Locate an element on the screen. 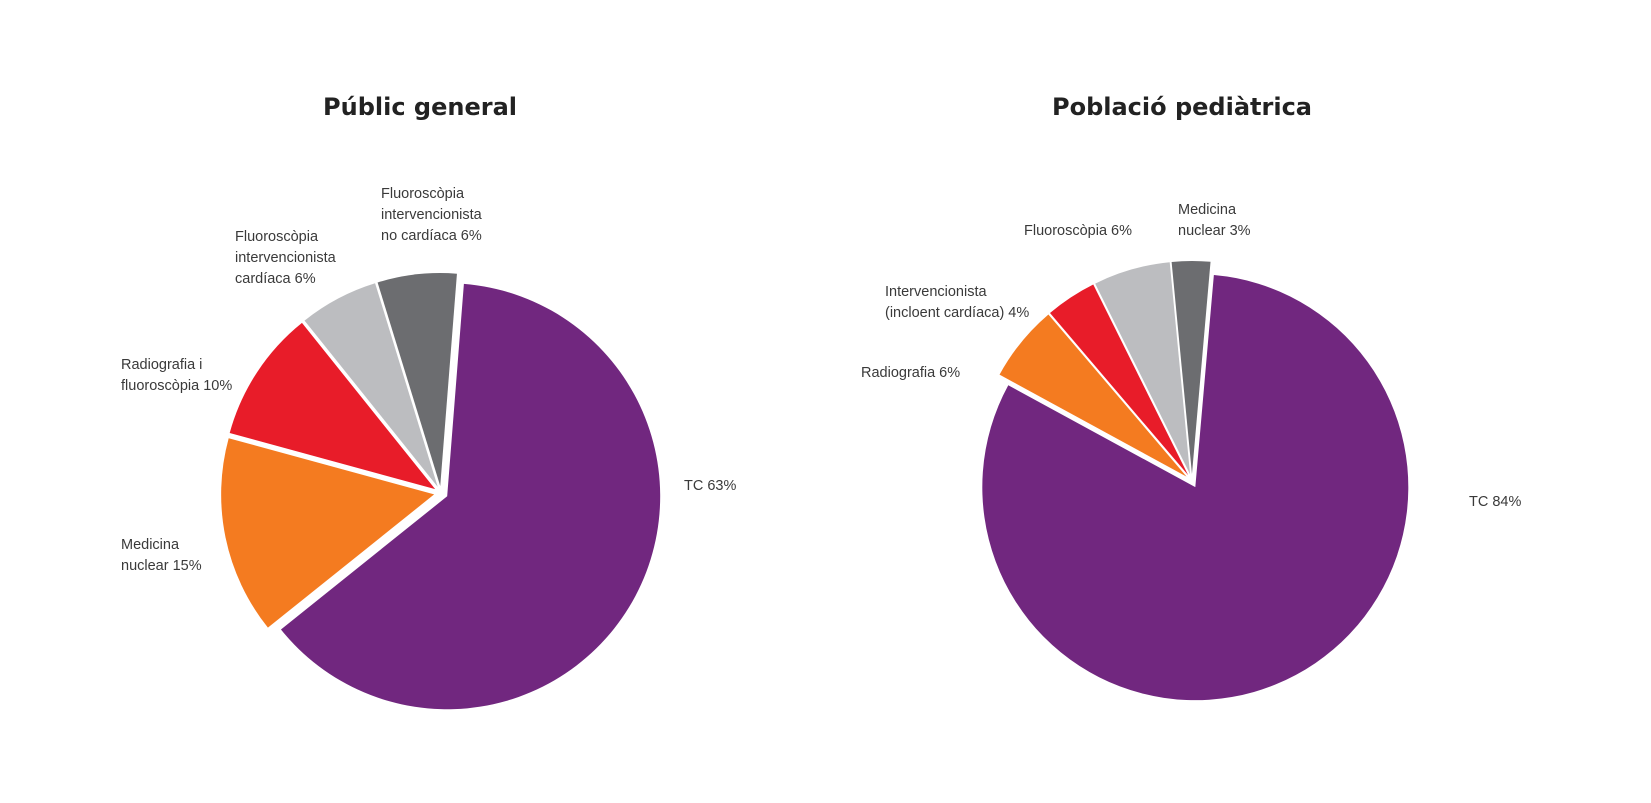 The width and height of the screenshot is (1651, 803). slice-label-fluoroscopia-cardiaca: Fluoroscòpia intervencionista cardíaca 6% is located at coordinates (286, 258).